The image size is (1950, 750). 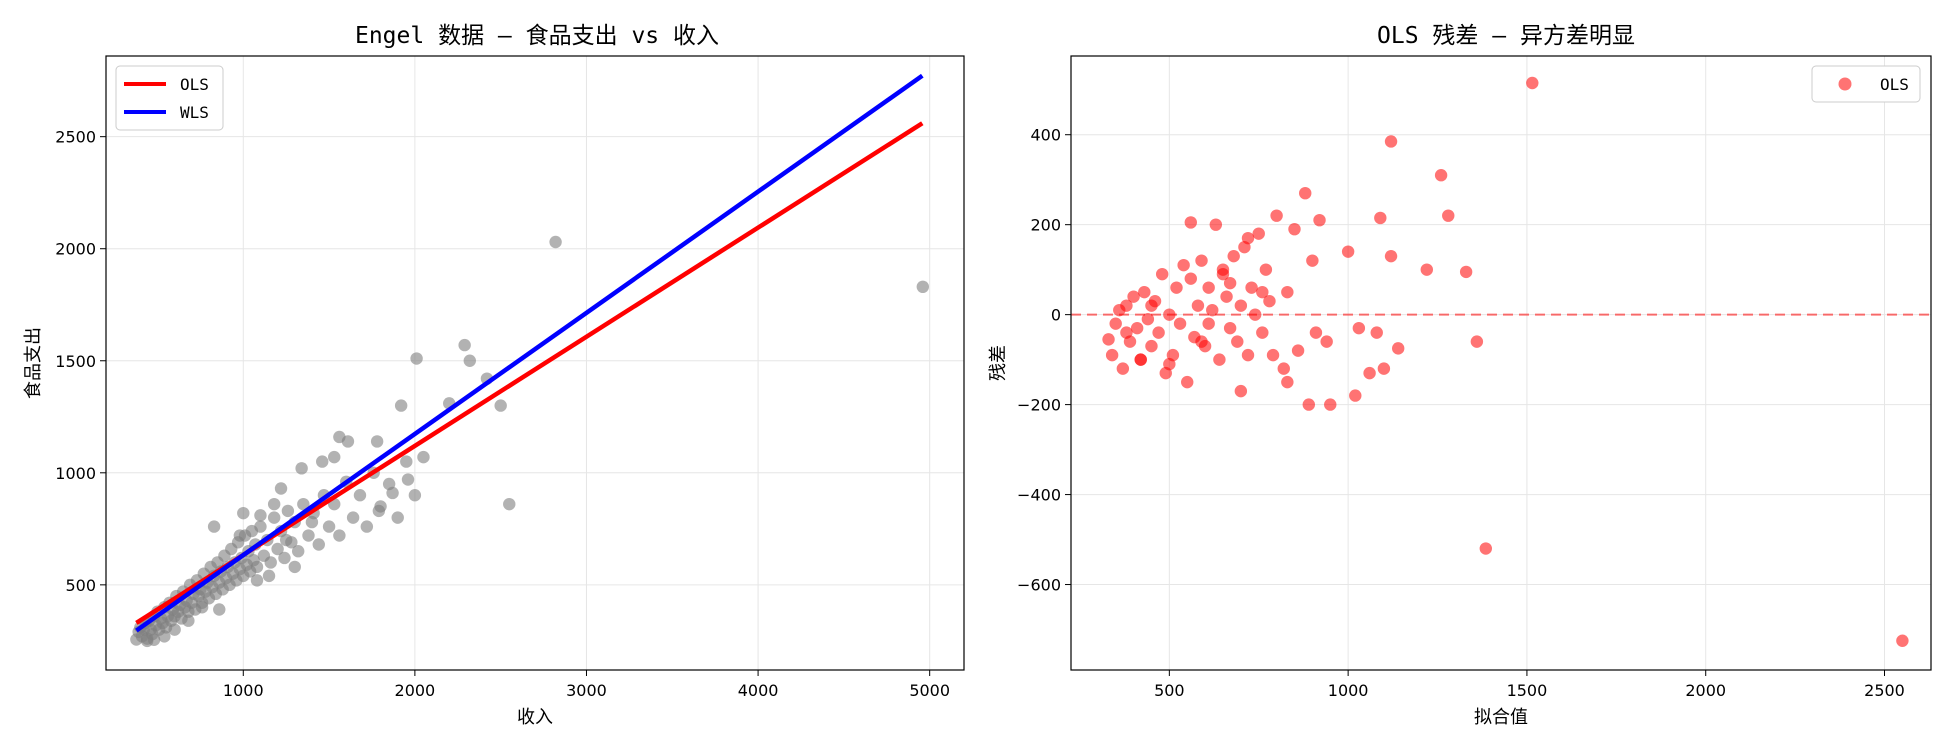 I want to click on y-tick-label: −200, so click(x=1039, y=405).